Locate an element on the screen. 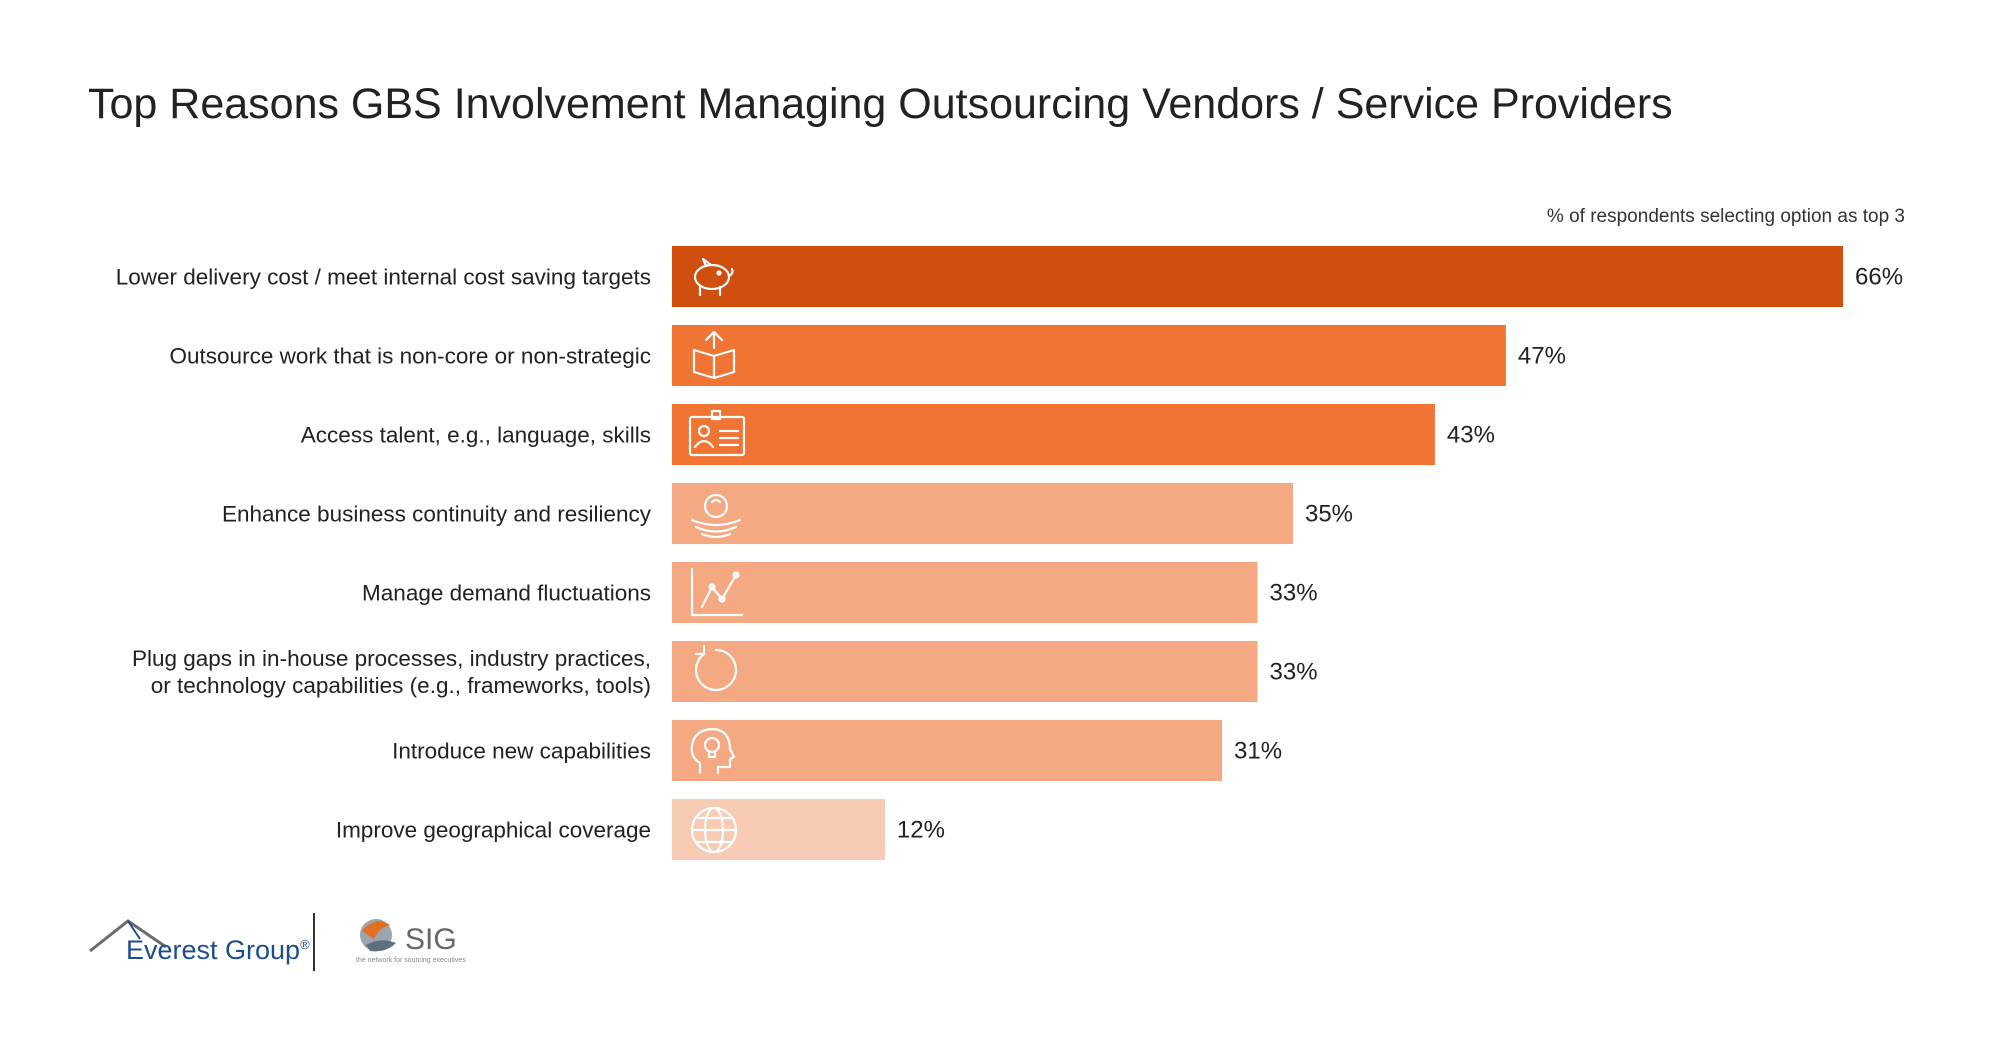 The image size is (2000, 1047). id-card-icon is located at coordinates (717, 433).